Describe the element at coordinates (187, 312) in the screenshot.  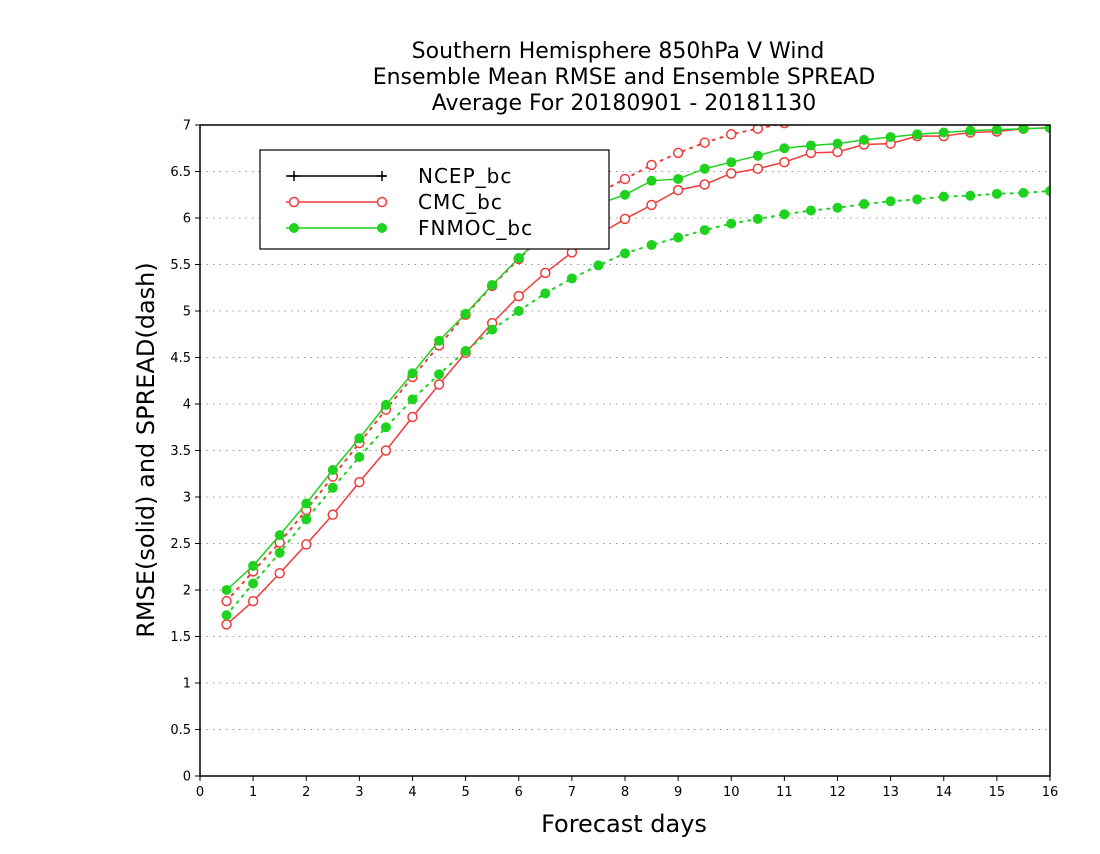
I see `y-tick-label: 5` at that location.